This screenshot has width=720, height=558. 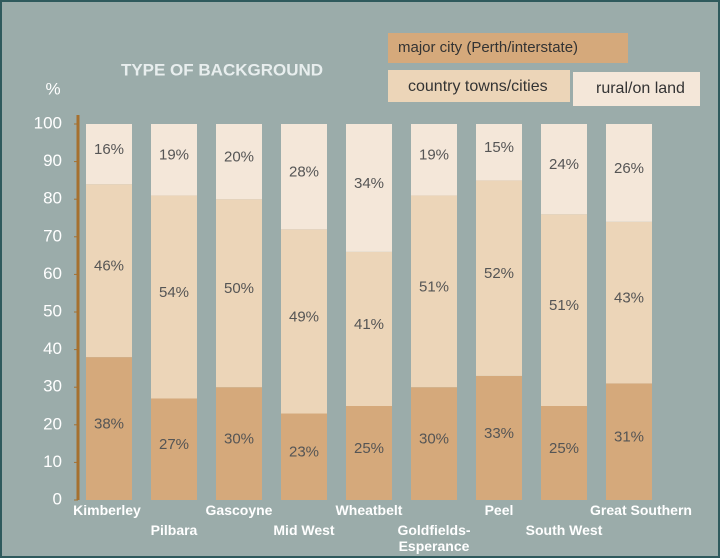 I want to click on y-tick-label: 30, so click(x=52, y=386).